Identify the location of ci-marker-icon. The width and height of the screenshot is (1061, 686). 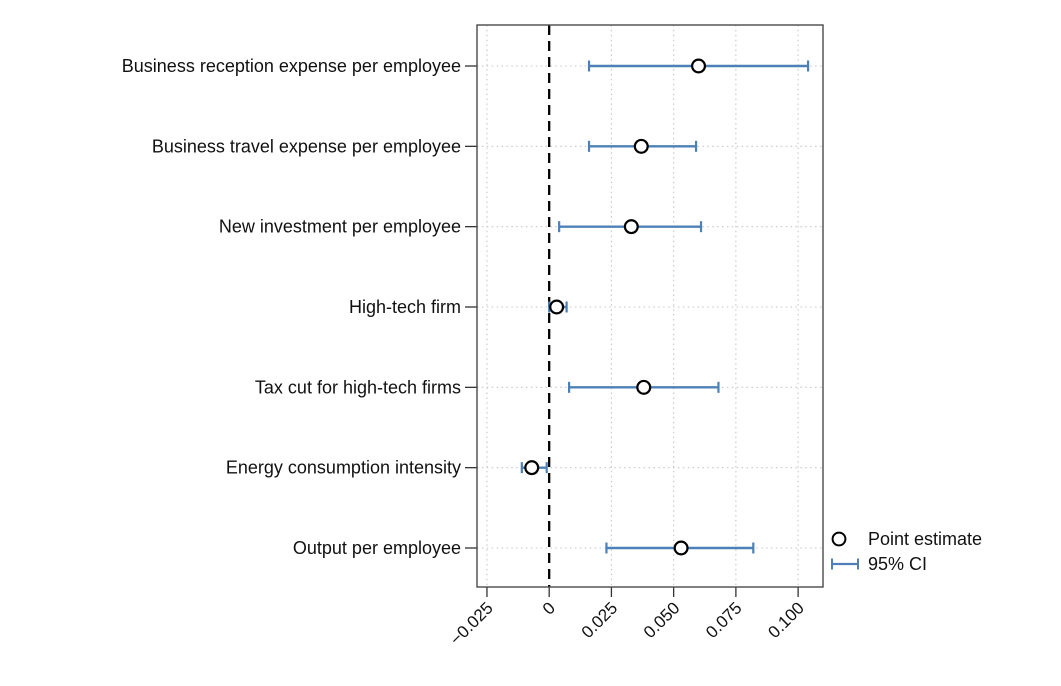
(845, 564).